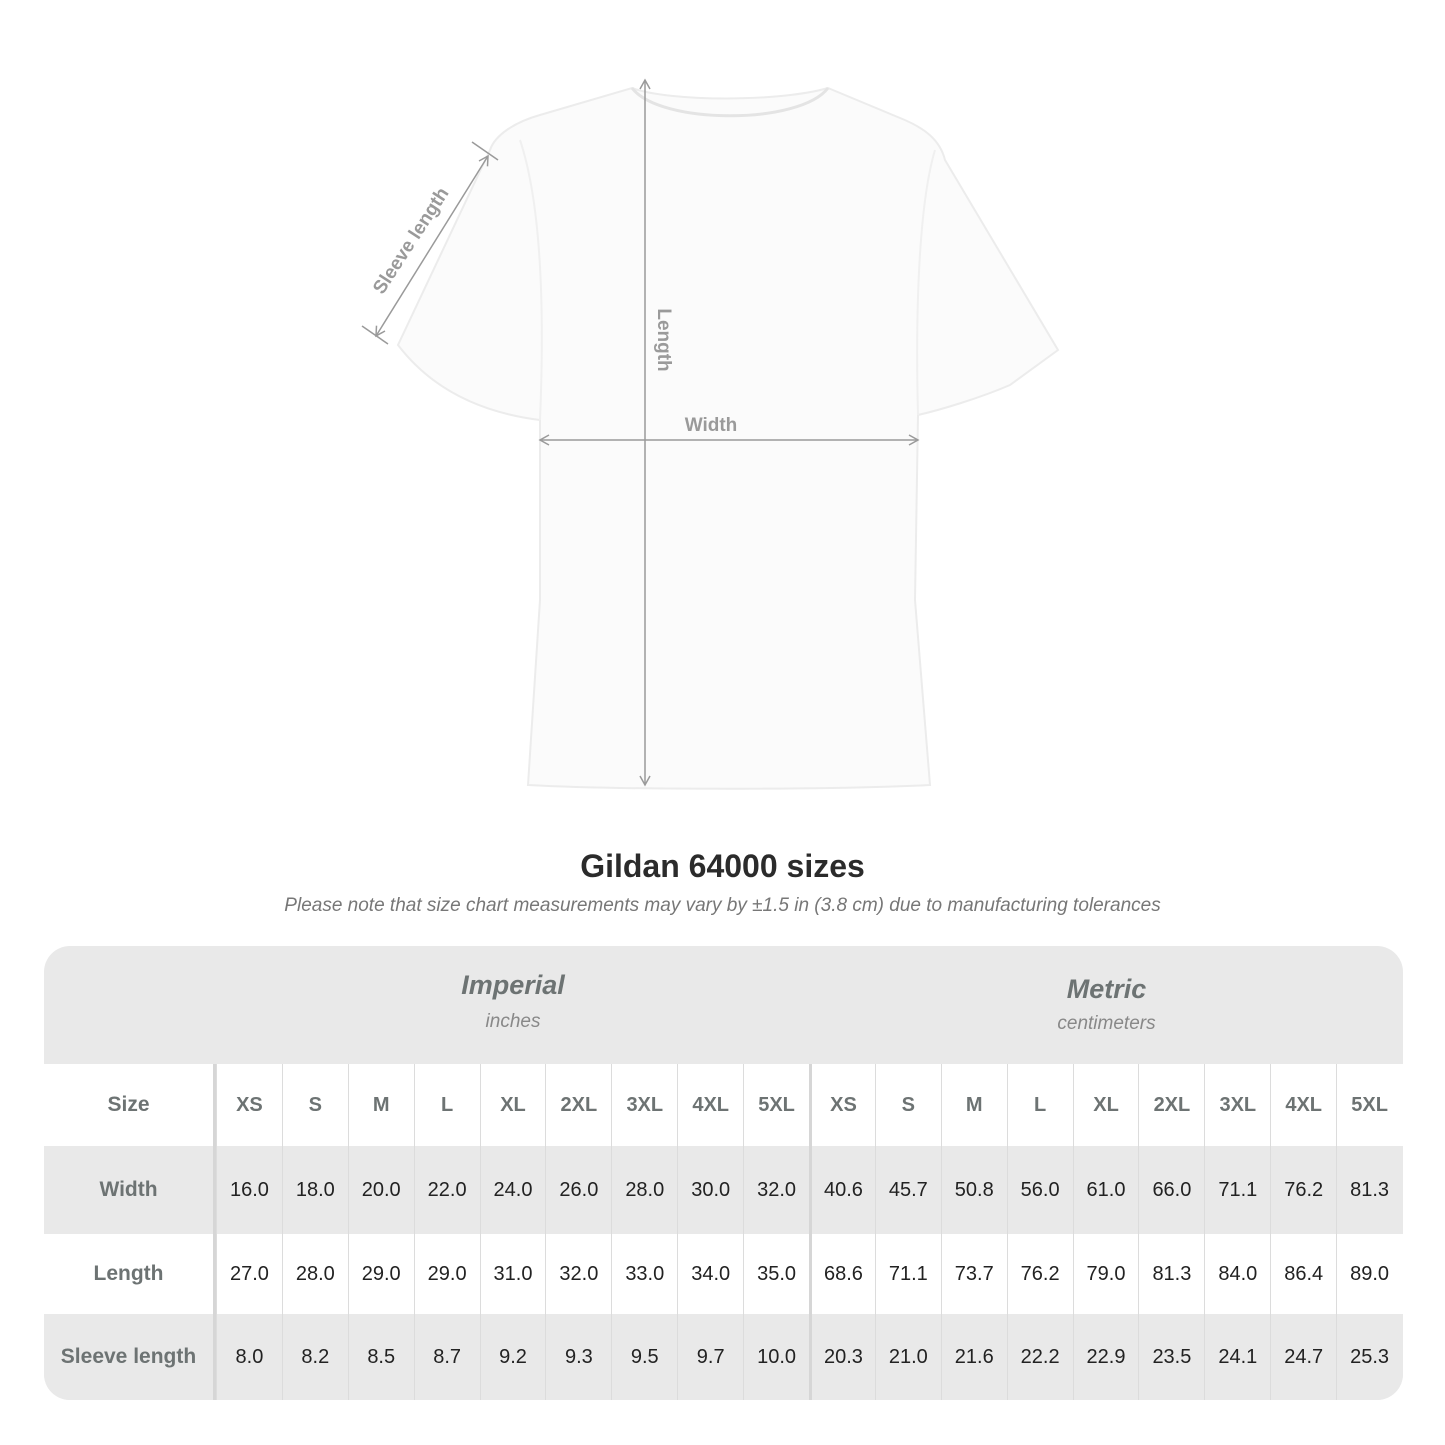  What do you see at coordinates (380, 1357) in the screenshot?
I see `imperial-value-cell: 8.5` at bounding box center [380, 1357].